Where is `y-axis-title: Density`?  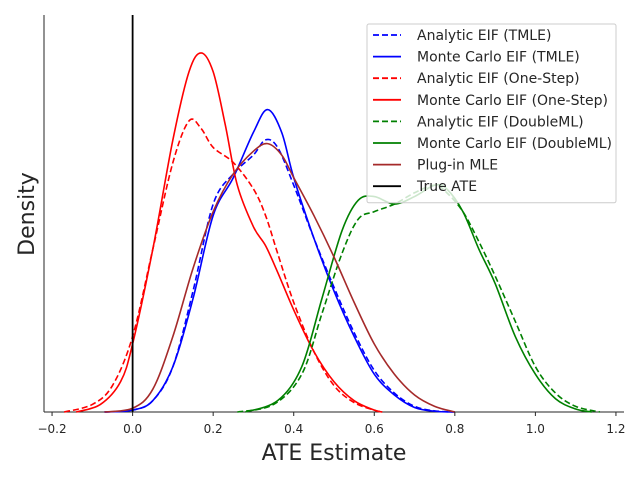
y-axis-title: Density is located at coordinates (27, 214).